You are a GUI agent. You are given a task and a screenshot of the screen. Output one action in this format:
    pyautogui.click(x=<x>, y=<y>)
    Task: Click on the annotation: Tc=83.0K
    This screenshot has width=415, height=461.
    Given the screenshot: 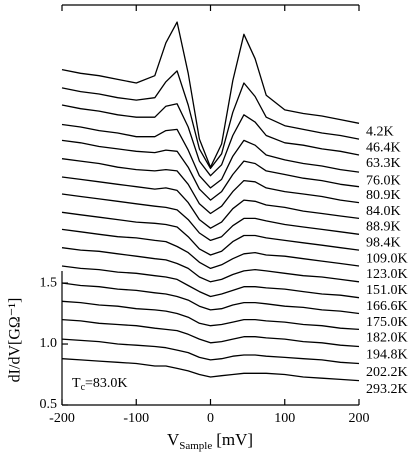 What is the action you would take?
    pyautogui.click(x=100, y=384)
    